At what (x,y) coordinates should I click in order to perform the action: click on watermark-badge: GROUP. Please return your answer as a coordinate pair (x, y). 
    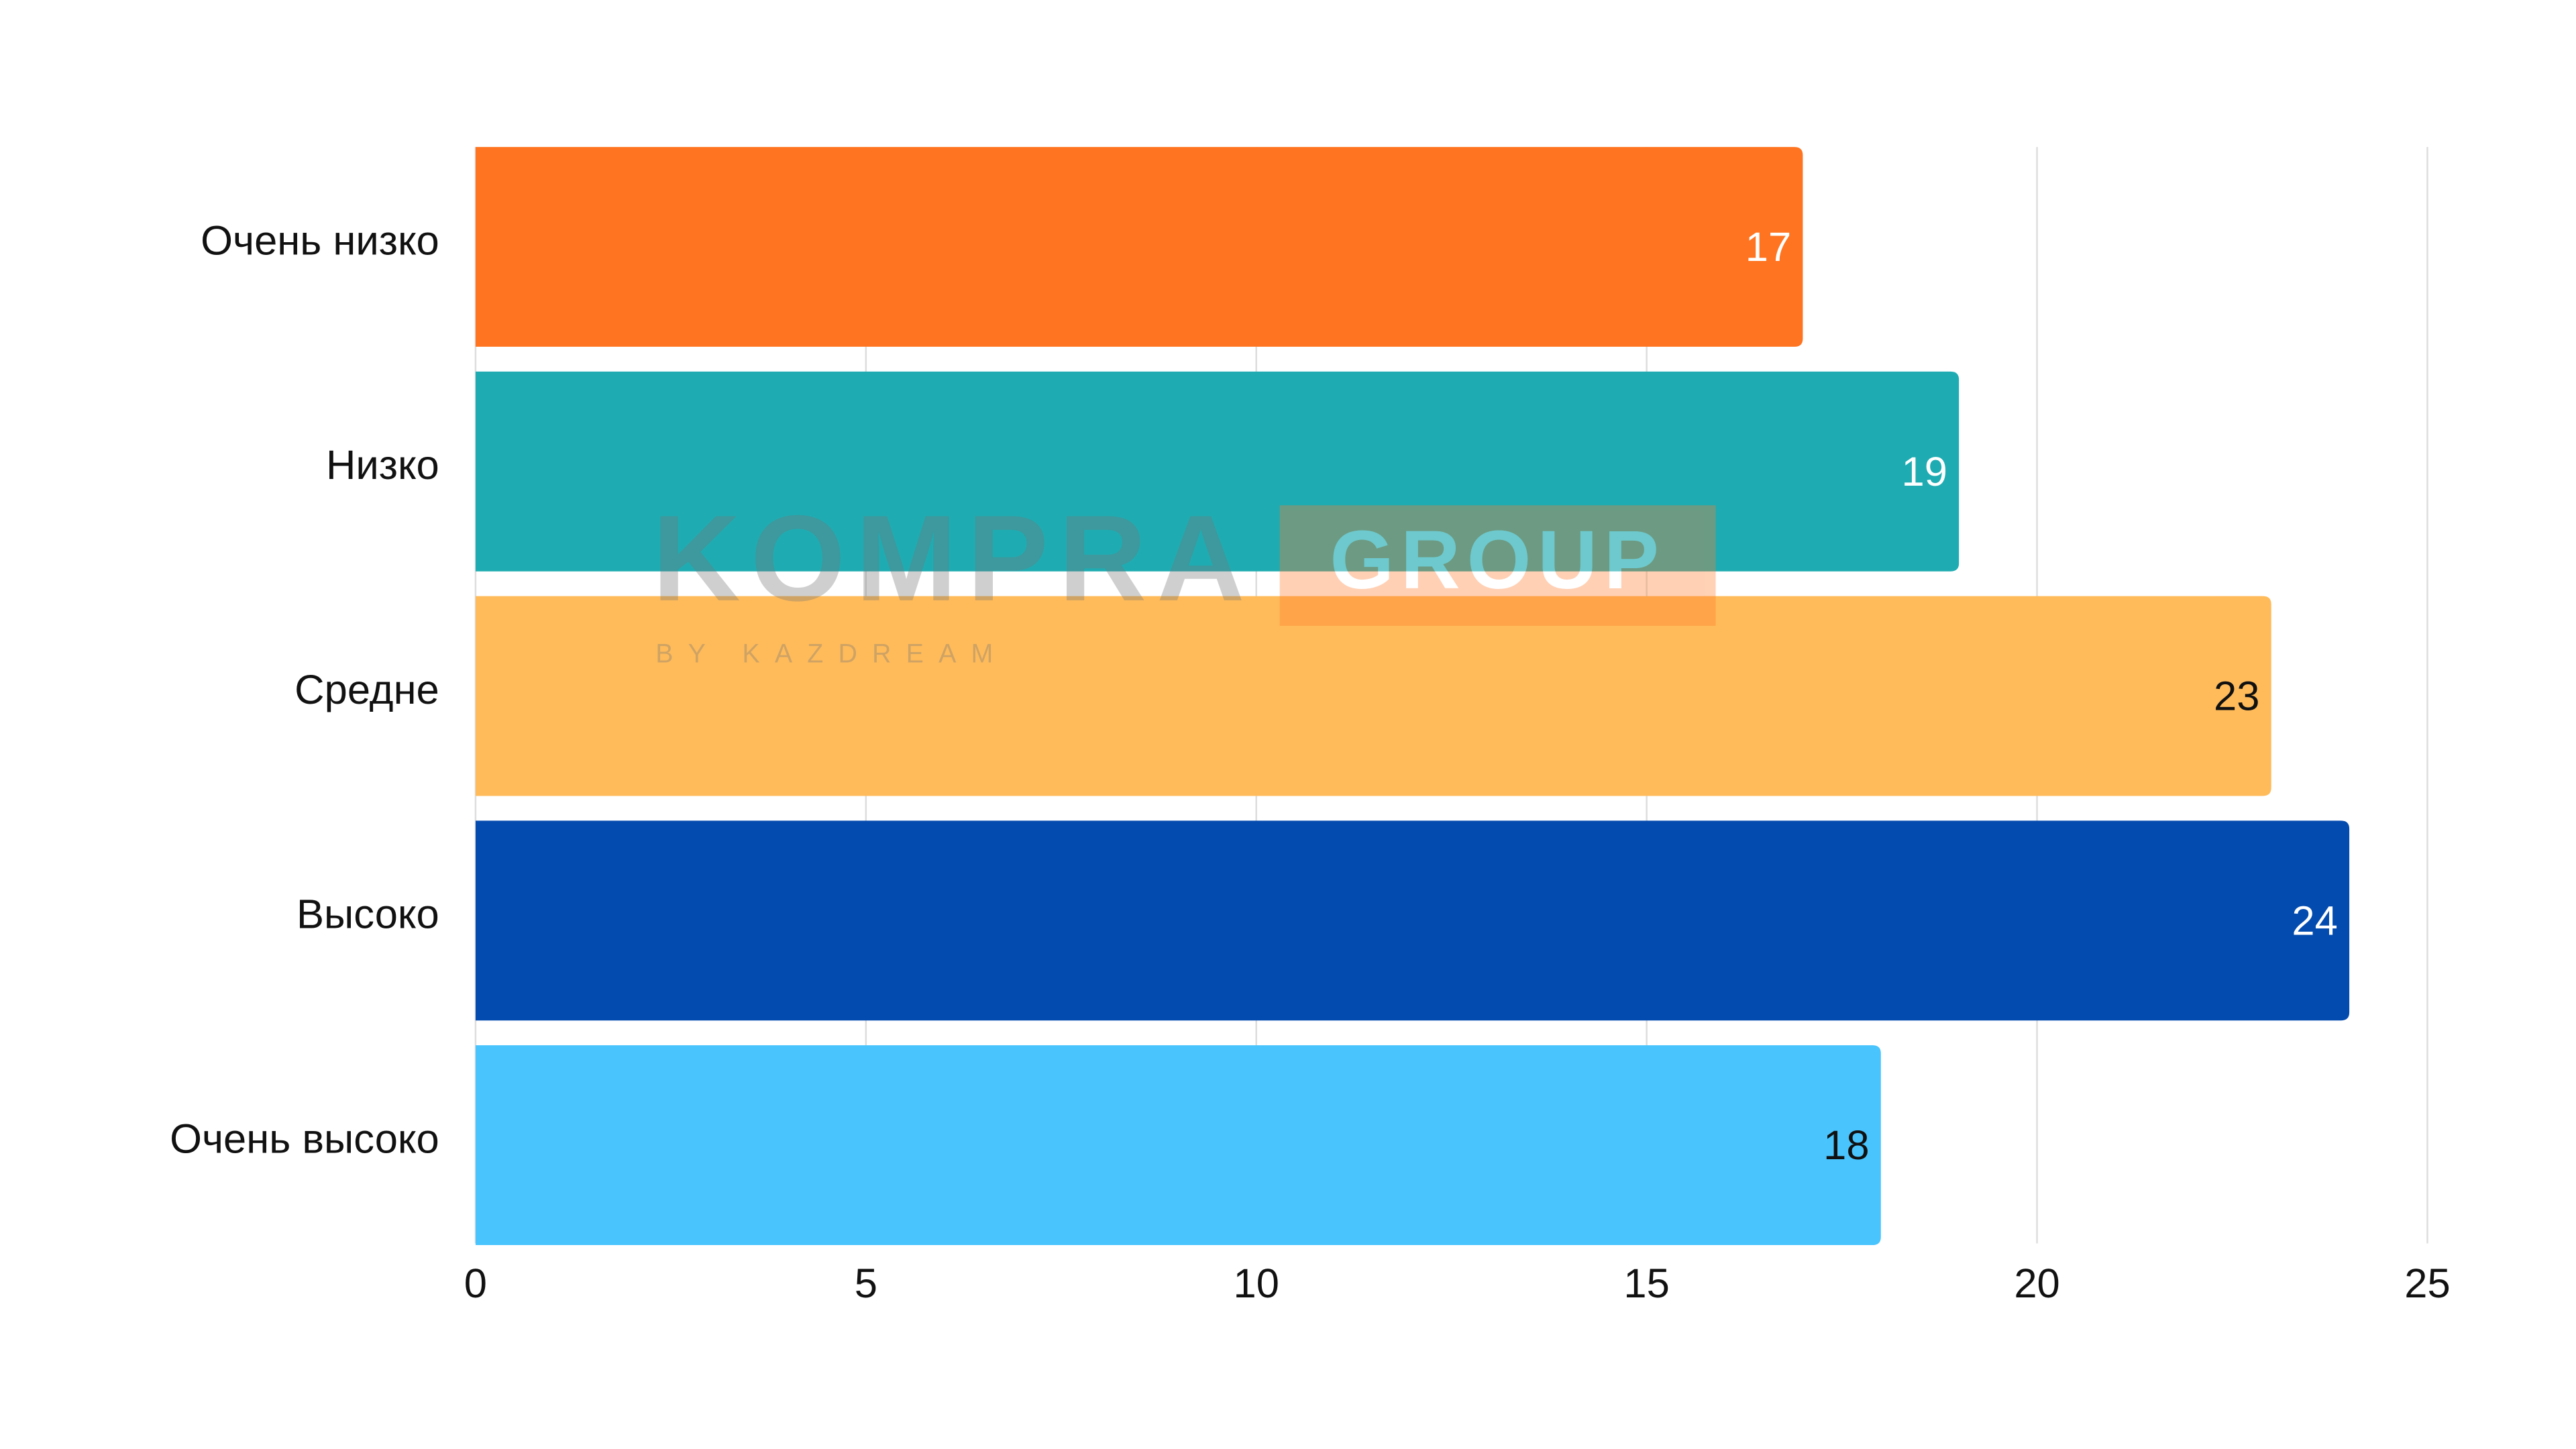
    Looking at the image, I should click on (1498, 560).